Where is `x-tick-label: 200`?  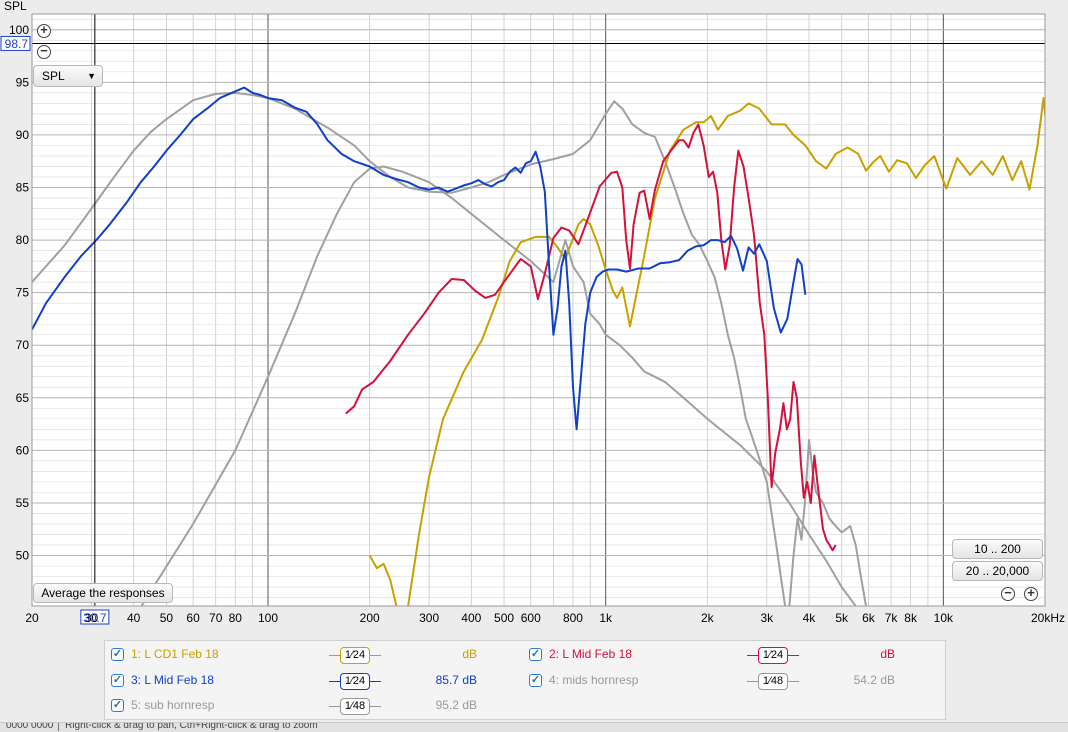
x-tick-label: 200 is located at coordinates (370, 618).